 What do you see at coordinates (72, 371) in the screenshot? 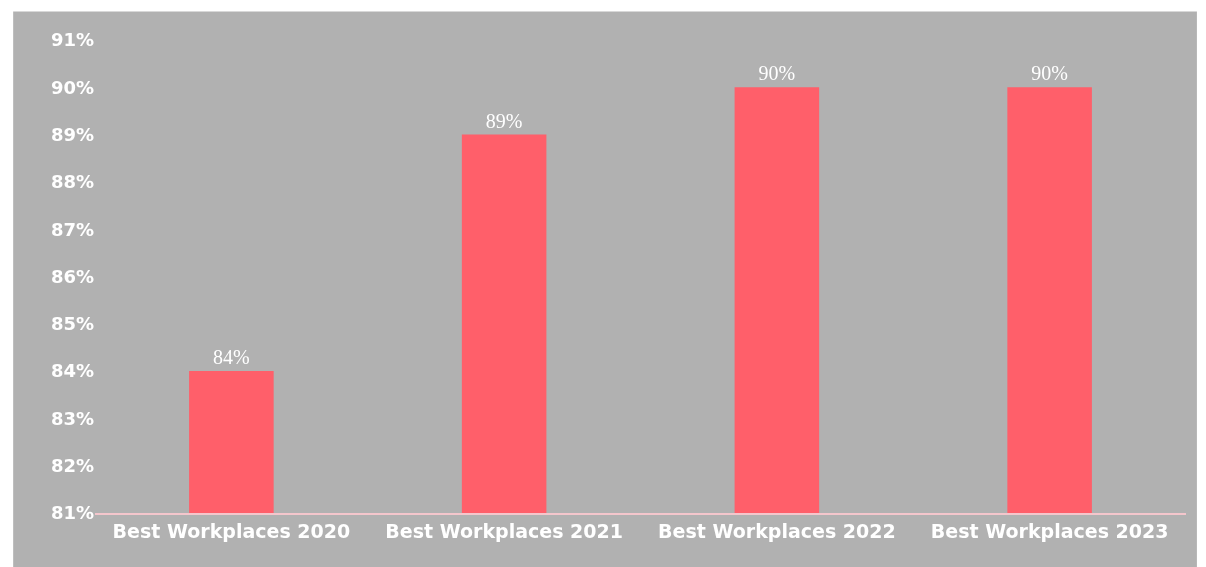
I see `y-tick-label: 84%` at bounding box center [72, 371].